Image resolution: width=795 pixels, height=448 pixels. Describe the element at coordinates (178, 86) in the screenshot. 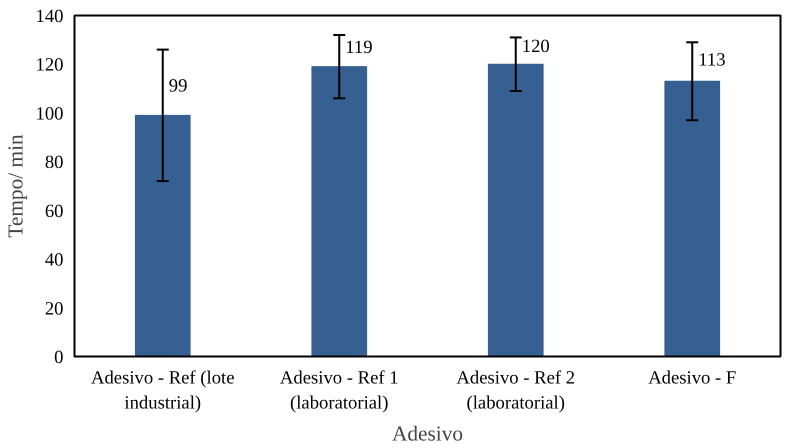

I see `data-label: 99` at that location.